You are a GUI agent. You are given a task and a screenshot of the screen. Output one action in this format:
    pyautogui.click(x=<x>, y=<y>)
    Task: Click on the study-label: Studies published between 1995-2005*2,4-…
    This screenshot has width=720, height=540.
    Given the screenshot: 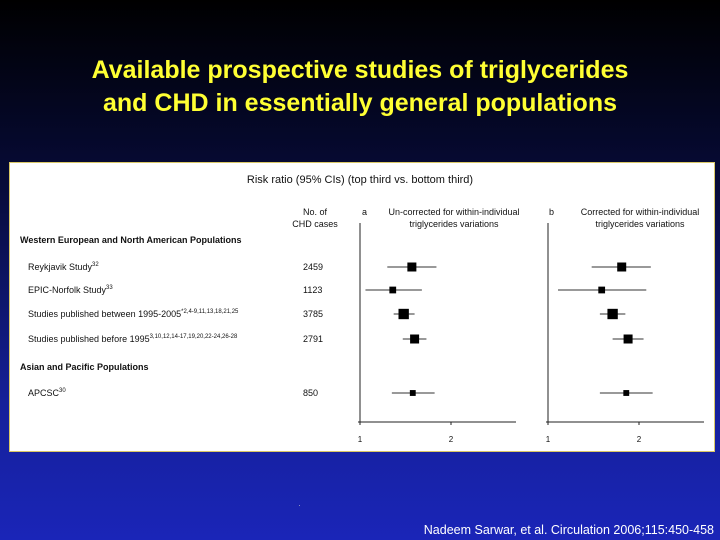 What is the action you would take?
    pyautogui.click(x=133, y=314)
    